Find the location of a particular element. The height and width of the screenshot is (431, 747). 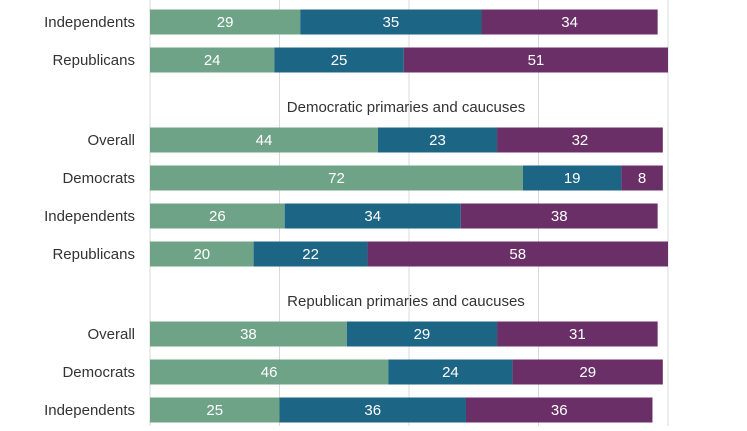

value-label: 32 is located at coordinates (580, 140).